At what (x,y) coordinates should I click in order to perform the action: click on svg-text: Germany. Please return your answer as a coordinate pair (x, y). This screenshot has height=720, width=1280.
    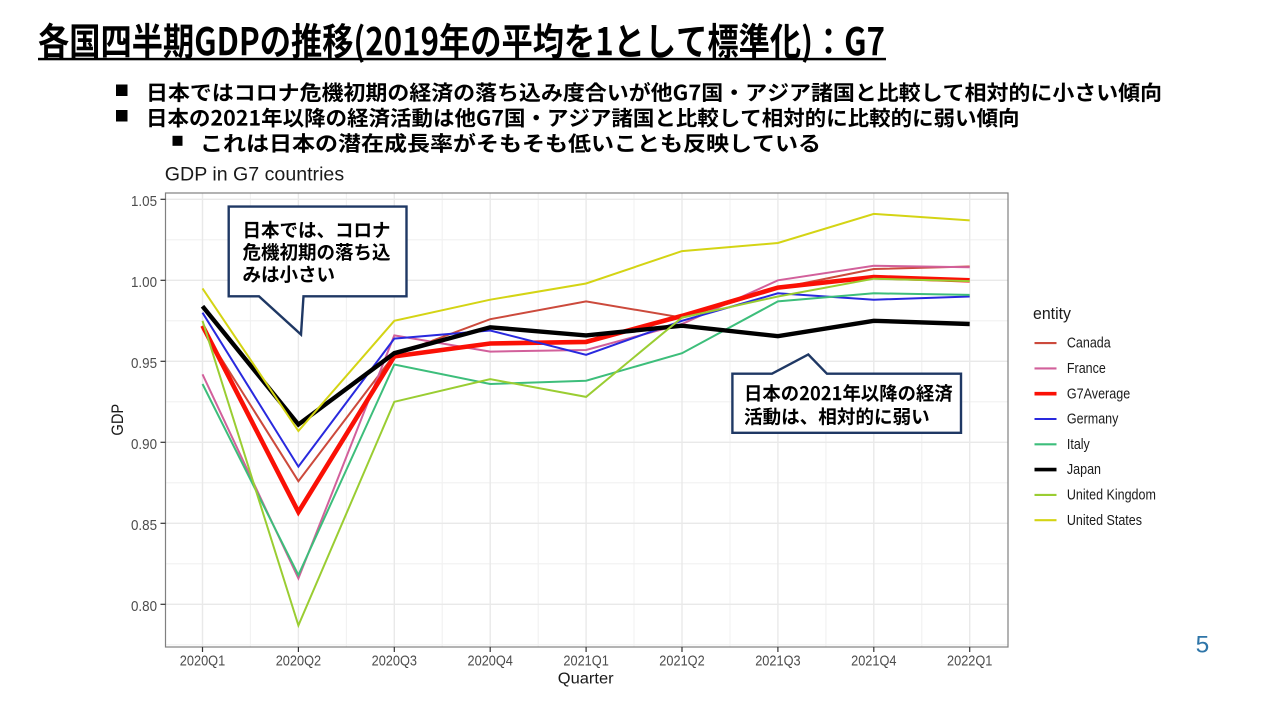
    Looking at the image, I should click on (1093, 420).